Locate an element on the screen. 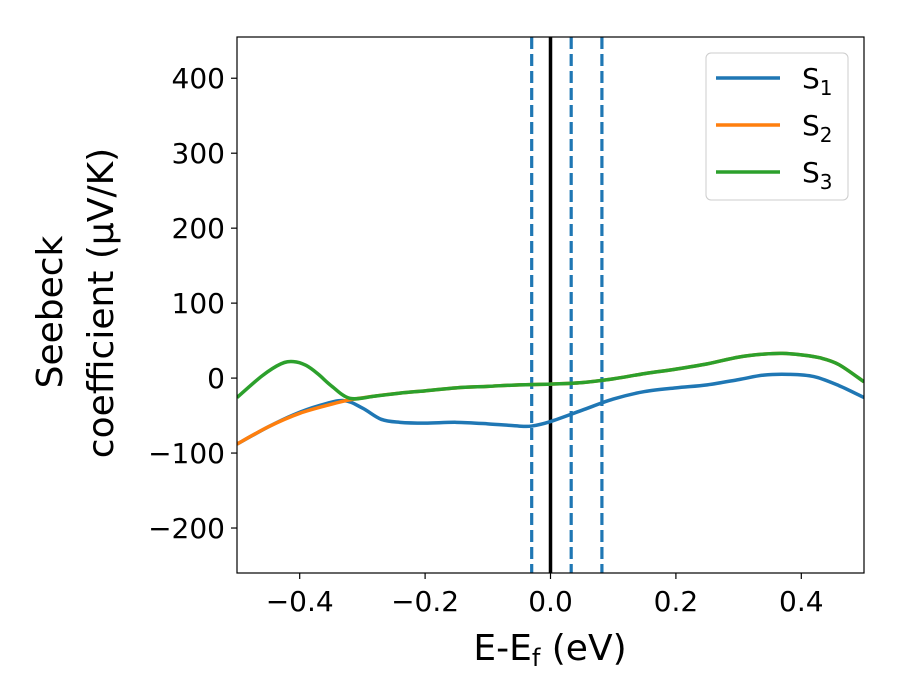 This screenshot has height=700, width=900. x-tick-label: 0.4 is located at coordinates (801, 601).